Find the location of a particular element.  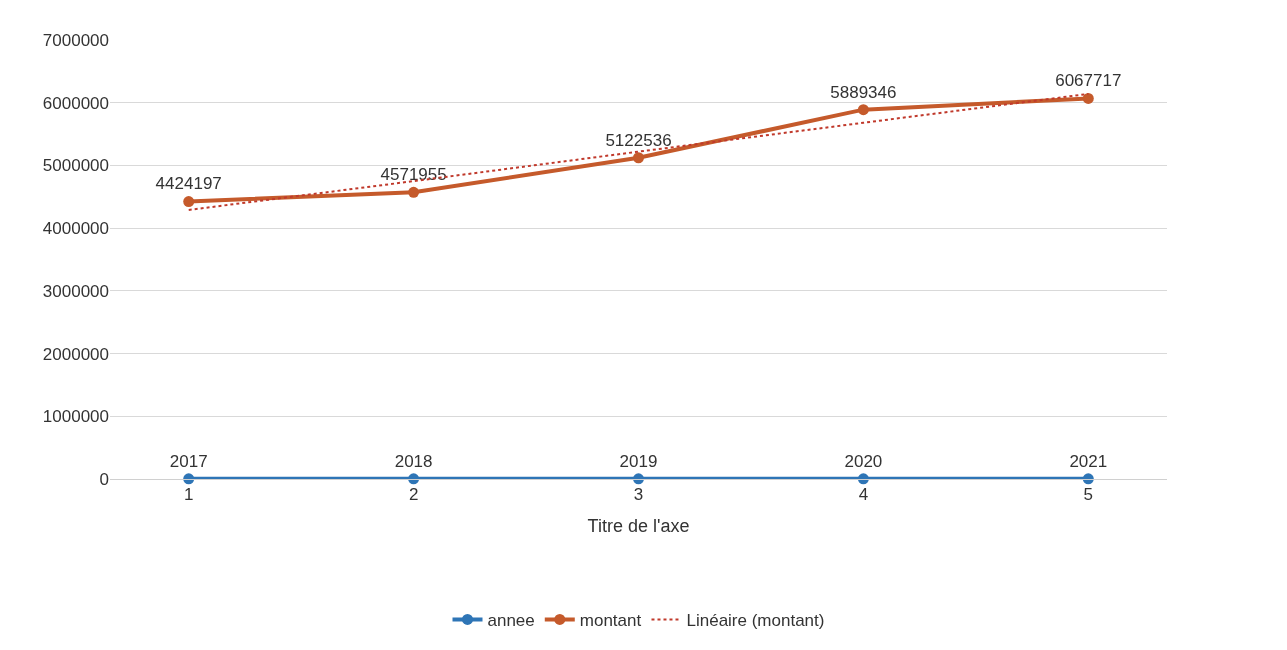

y-tick-label: 5000000 is located at coordinates (75, 166).